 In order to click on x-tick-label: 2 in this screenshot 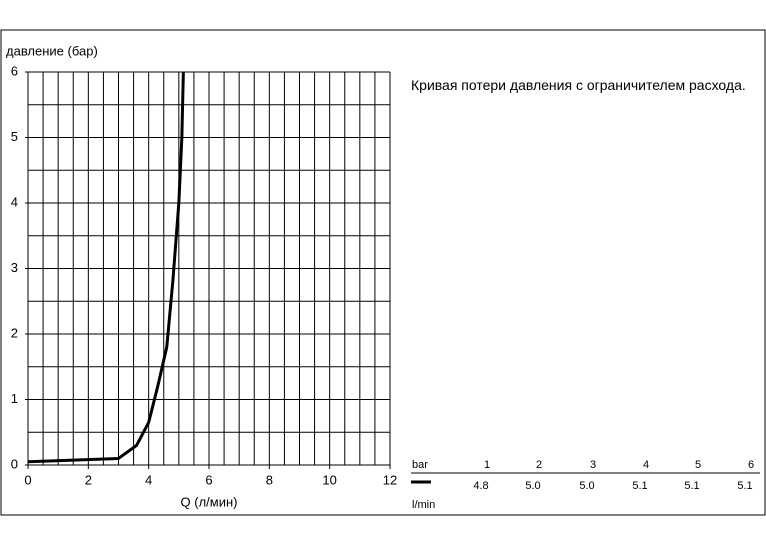, I will do `click(88, 479)`.